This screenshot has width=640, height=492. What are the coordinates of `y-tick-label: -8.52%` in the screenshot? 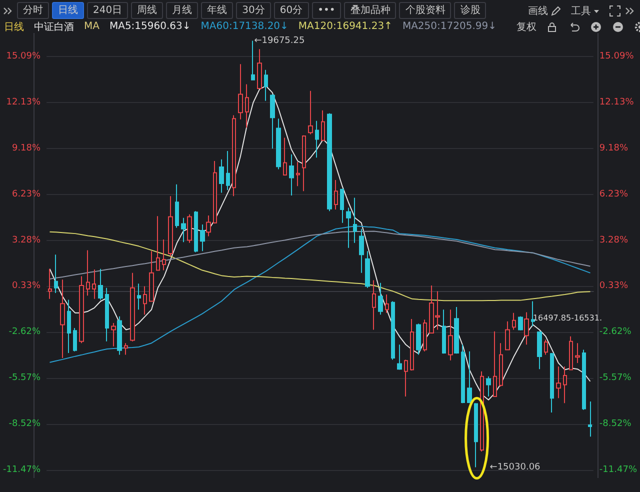 It's located at (25, 423).